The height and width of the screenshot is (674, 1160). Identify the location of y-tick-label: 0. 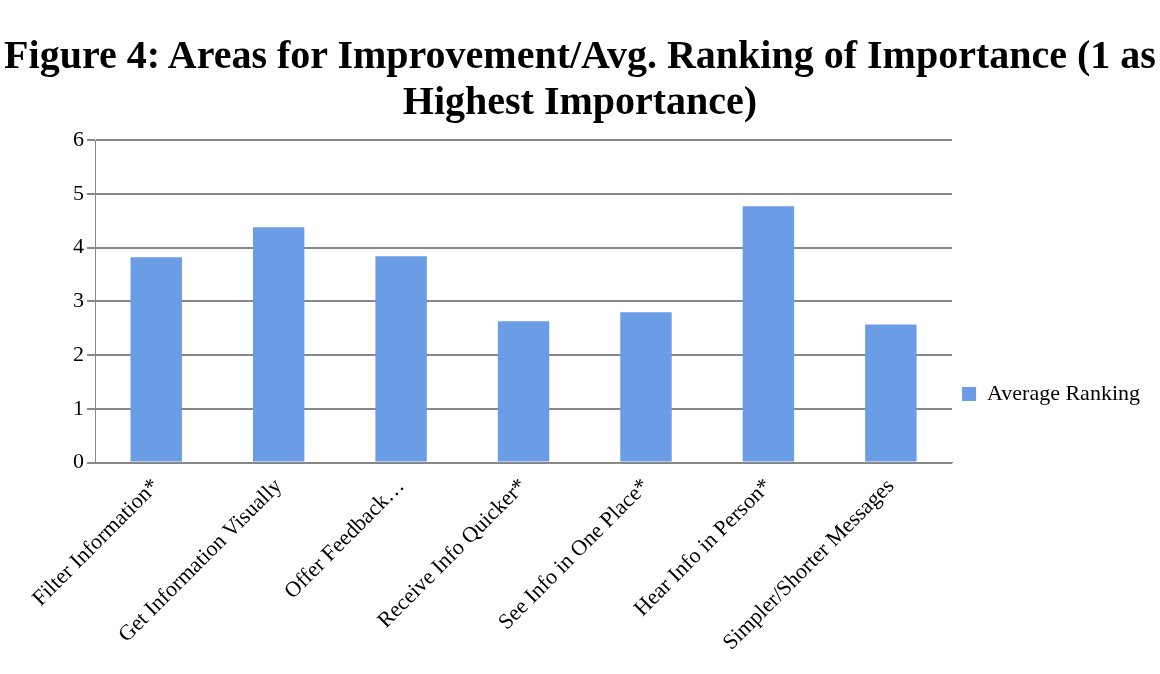
(78, 461).